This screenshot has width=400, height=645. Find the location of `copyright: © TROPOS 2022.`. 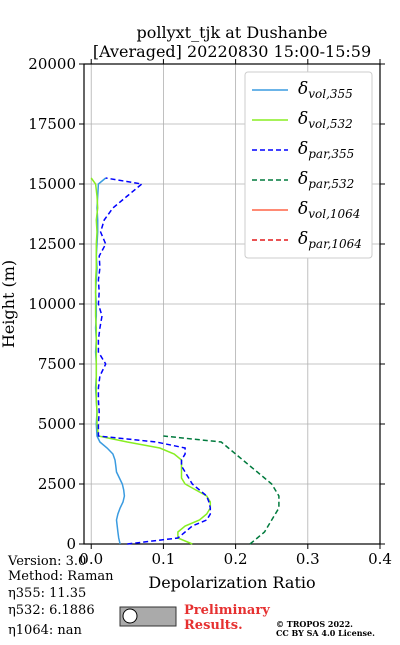

copyright: © TROPOS 2022. is located at coordinates (314, 624).